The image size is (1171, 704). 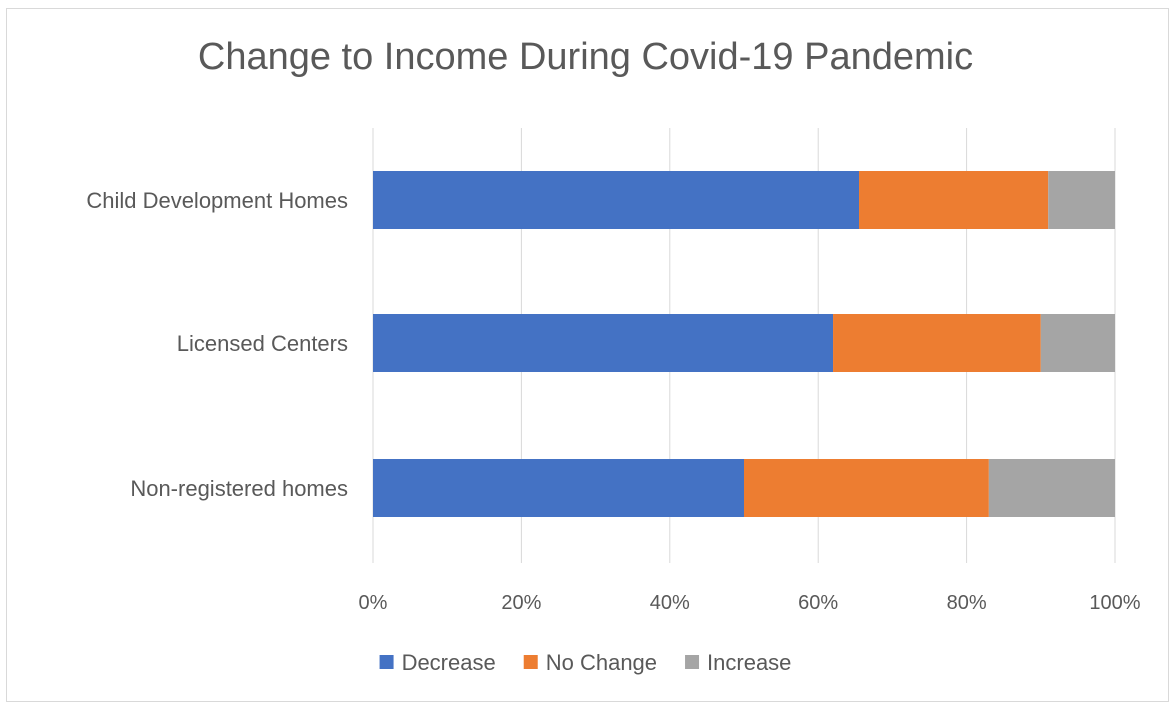 What do you see at coordinates (601, 662) in the screenshot?
I see `legend-label-no-change: No Change` at bounding box center [601, 662].